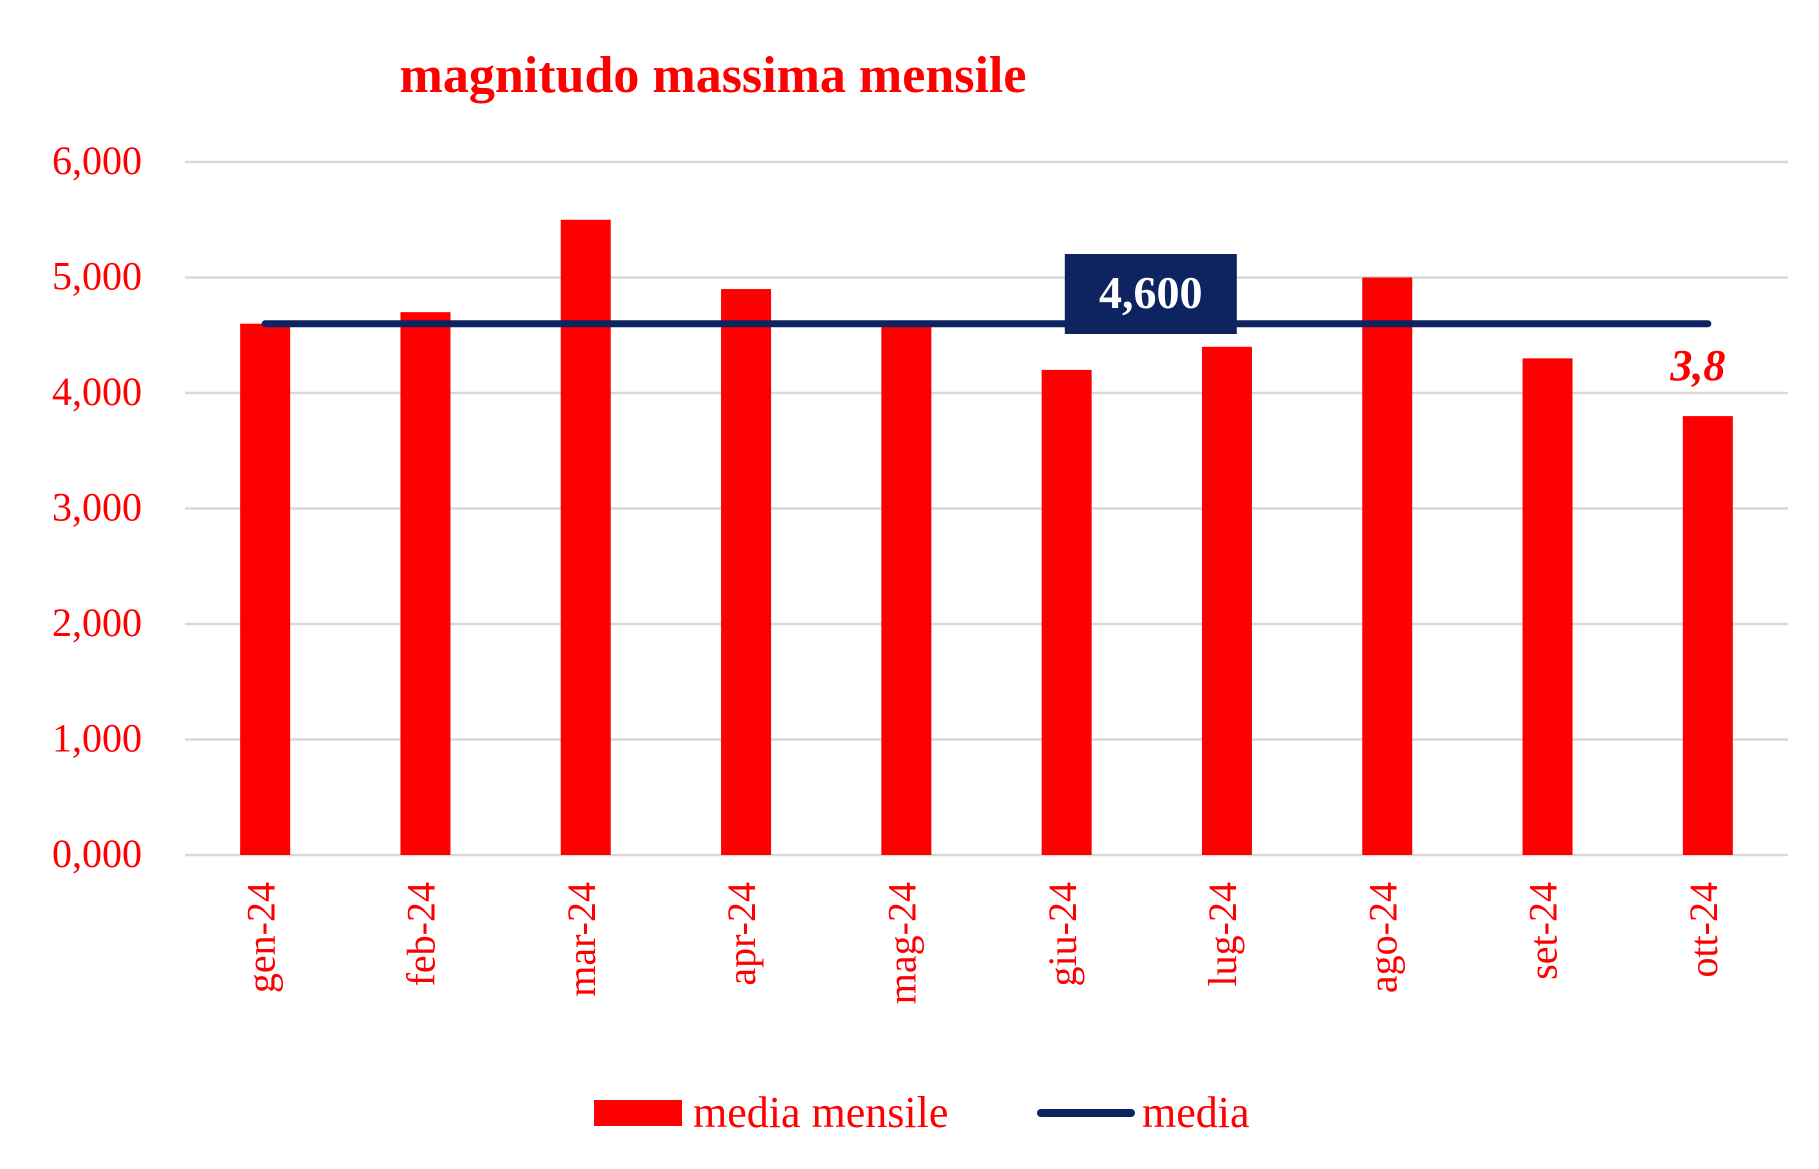 The height and width of the screenshot is (1169, 1819). What do you see at coordinates (1543, 931) in the screenshot?
I see `x-tick-label: set-24` at bounding box center [1543, 931].